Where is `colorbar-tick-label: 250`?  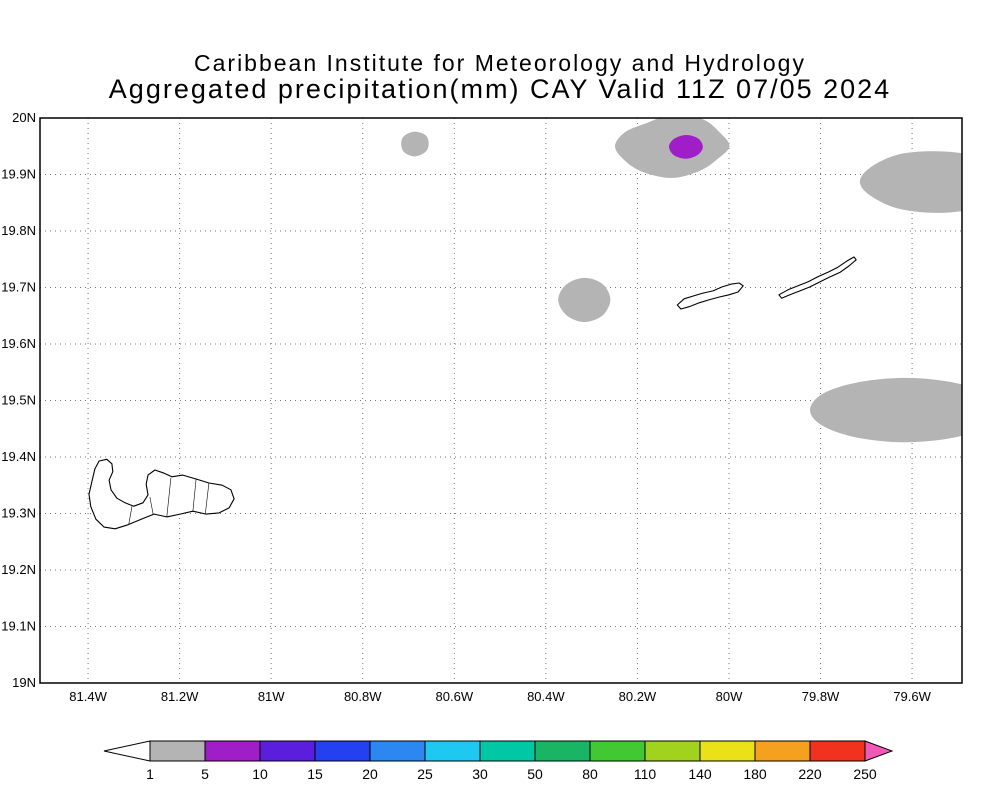
colorbar-tick-label: 250 is located at coordinates (865, 774).